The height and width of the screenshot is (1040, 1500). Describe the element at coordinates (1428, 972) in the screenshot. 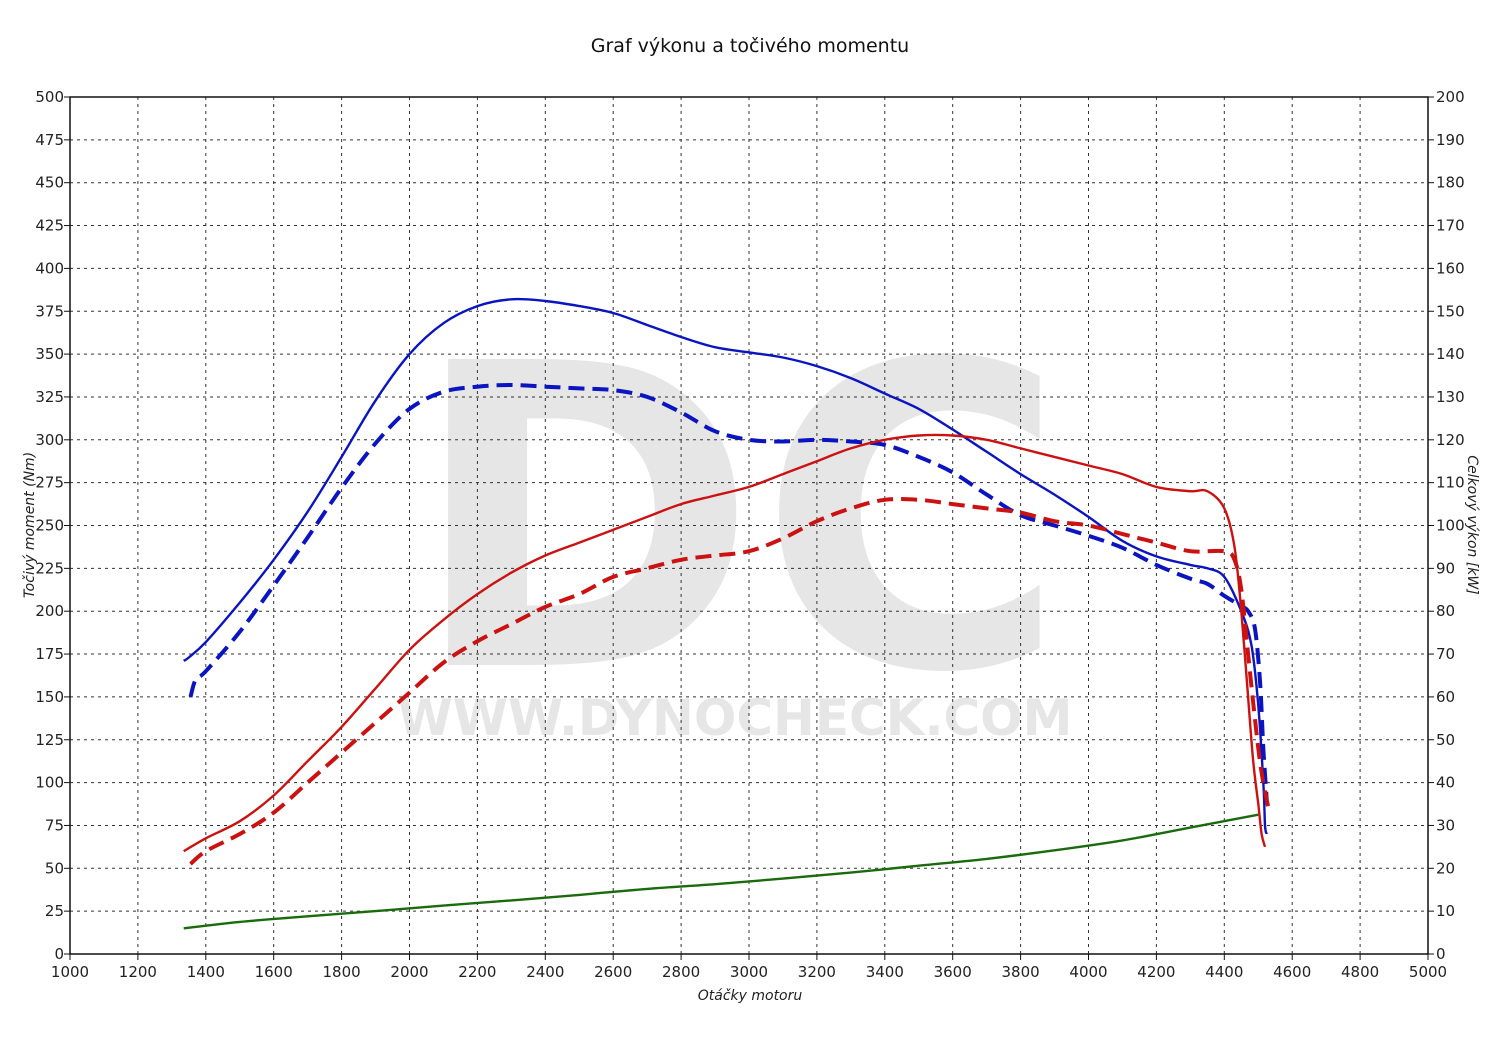

I see `x-tick-label: 5000` at that location.